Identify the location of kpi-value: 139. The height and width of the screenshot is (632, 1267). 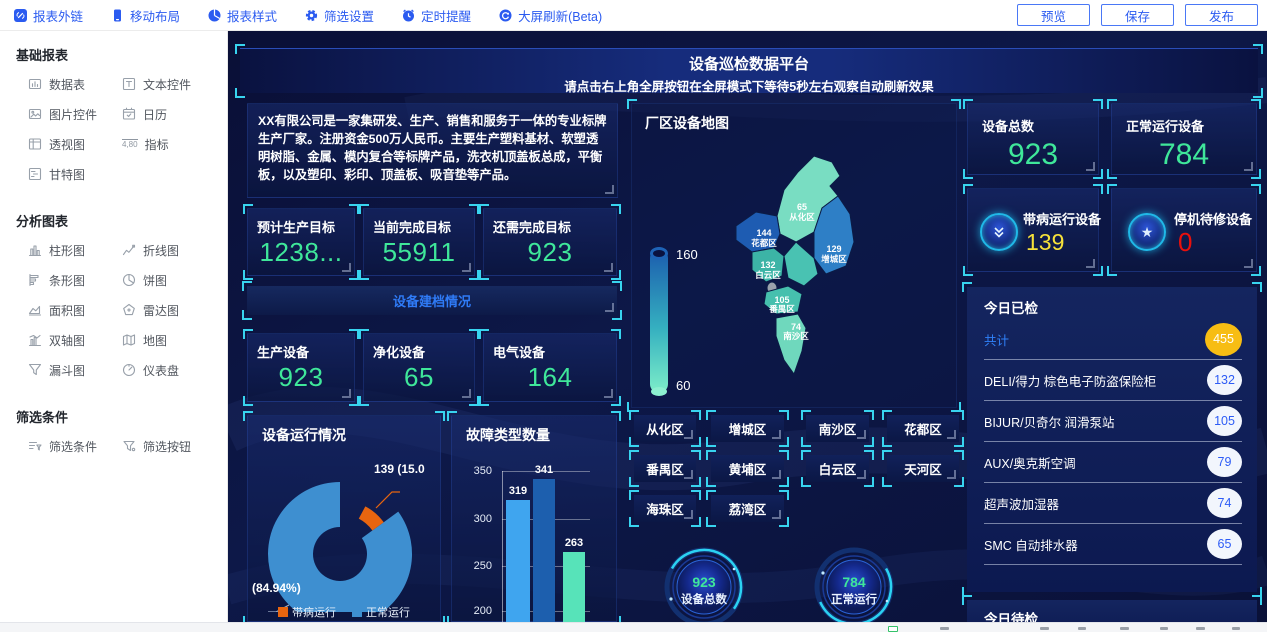
(1045, 242).